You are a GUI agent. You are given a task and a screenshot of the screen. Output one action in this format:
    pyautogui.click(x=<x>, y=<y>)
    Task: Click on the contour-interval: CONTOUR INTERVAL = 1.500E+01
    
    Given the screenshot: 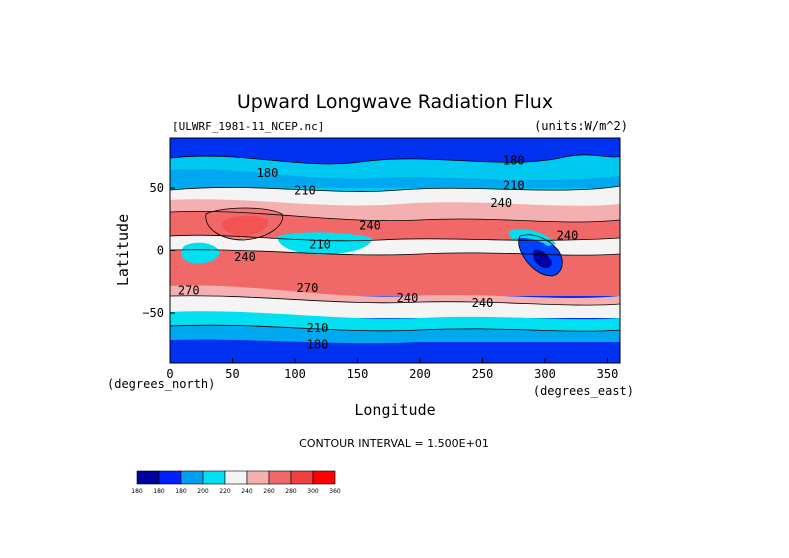 What is the action you would take?
    pyautogui.click(x=394, y=443)
    